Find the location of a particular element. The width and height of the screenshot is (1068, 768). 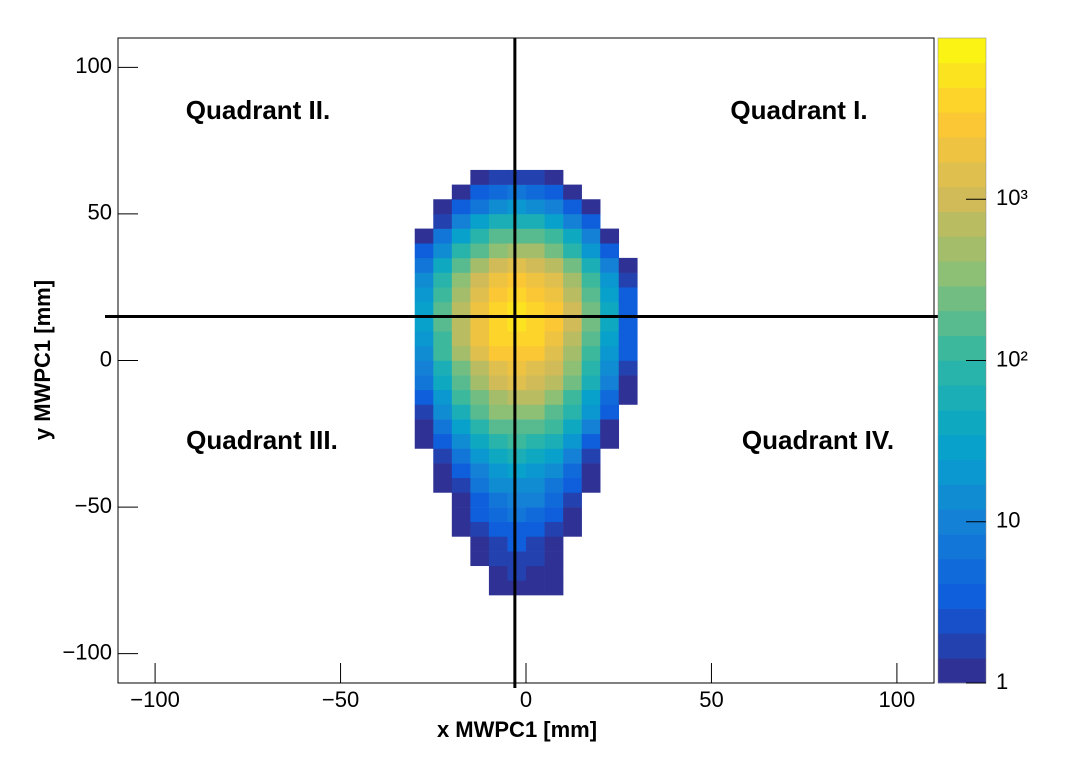

colorbar-tick-label: 1 is located at coordinates (1002, 681).